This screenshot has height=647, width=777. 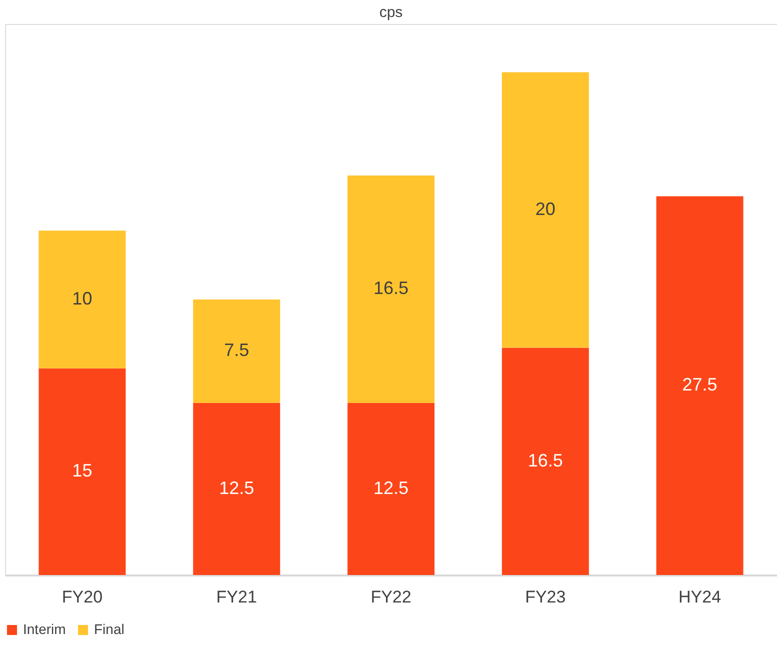 What do you see at coordinates (109, 629) in the screenshot?
I see `legend-label: Final` at bounding box center [109, 629].